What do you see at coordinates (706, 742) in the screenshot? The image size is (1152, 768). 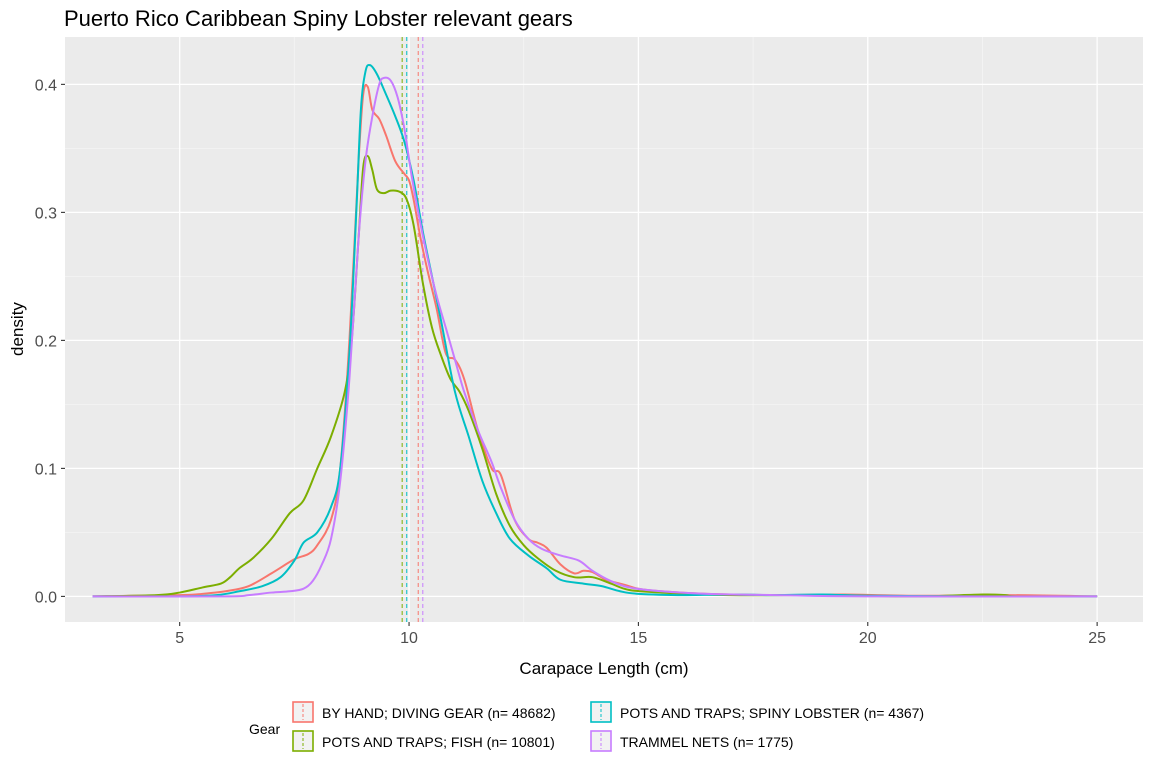 I see `legend-label: TRAMMEL NETS (n= 1775)` at bounding box center [706, 742].